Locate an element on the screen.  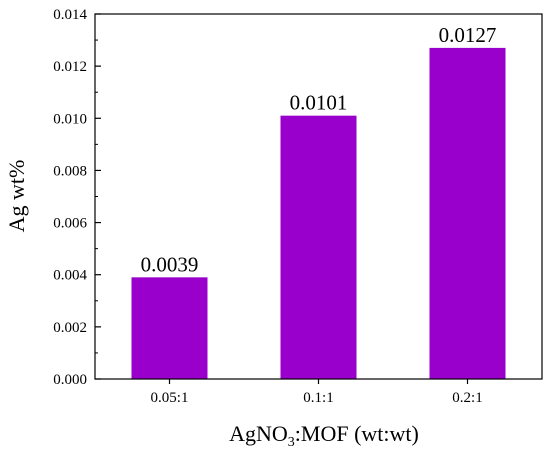
x-axis-title: AgNO3:MOF (wt:wt) is located at coordinates (324, 435).